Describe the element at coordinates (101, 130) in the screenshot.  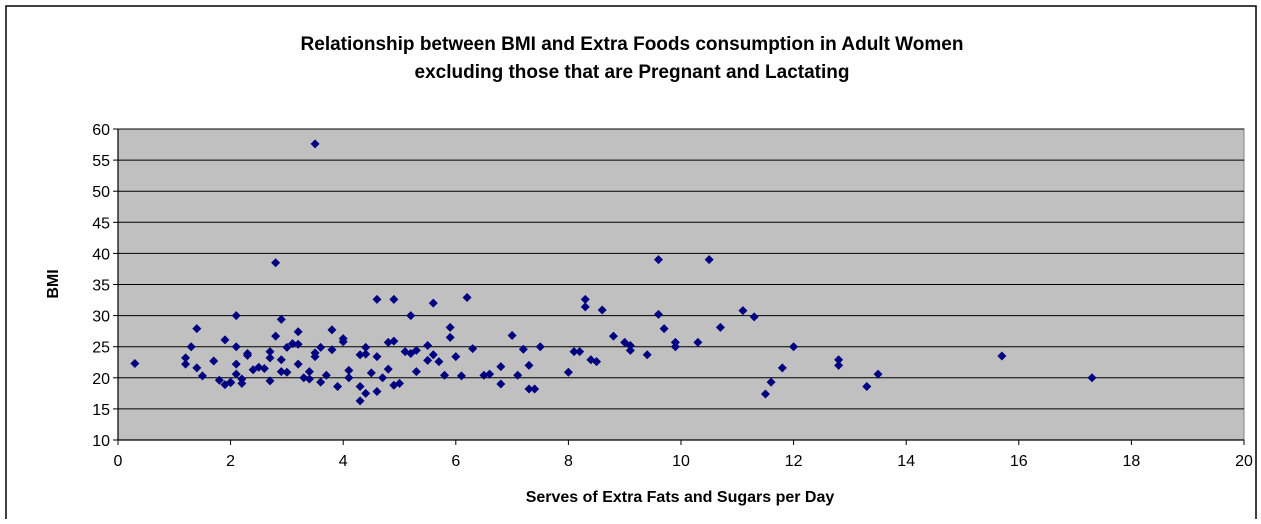
I see `y-tick-label: 60` at that location.